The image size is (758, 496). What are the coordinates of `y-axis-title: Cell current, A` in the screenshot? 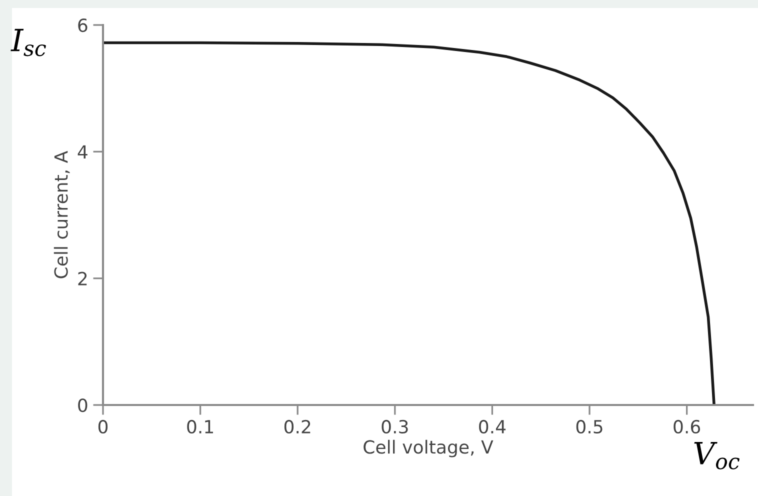 It's located at (62, 214).